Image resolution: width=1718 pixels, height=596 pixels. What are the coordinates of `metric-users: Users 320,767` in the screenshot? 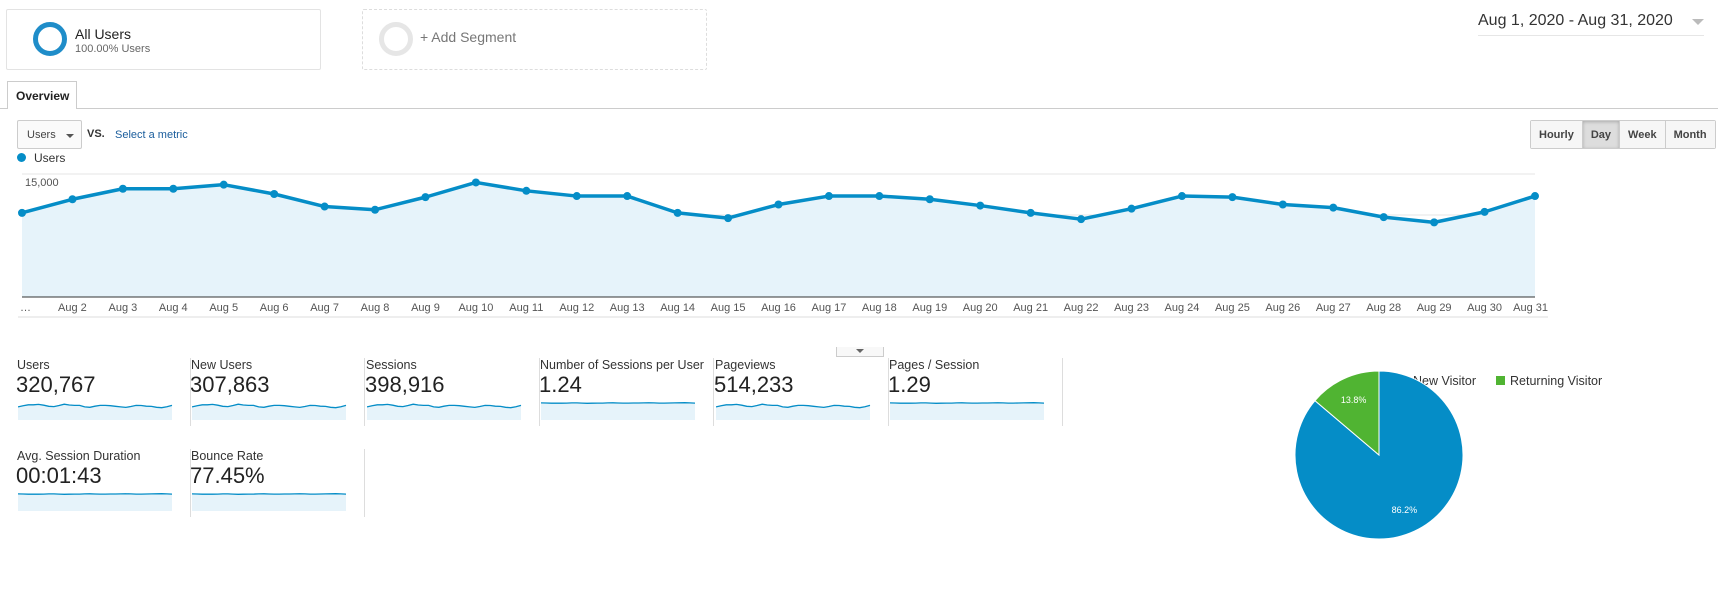 It's located at (103, 392).